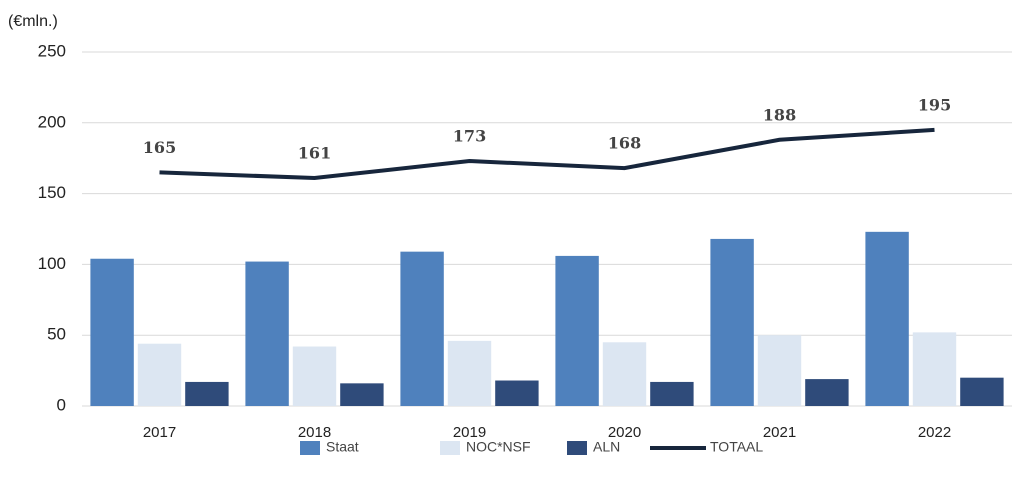  What do you see at coordinates (56, 334) in the screenshot?
I see `y-tick-label: 50` at bounding box center [56, 334].